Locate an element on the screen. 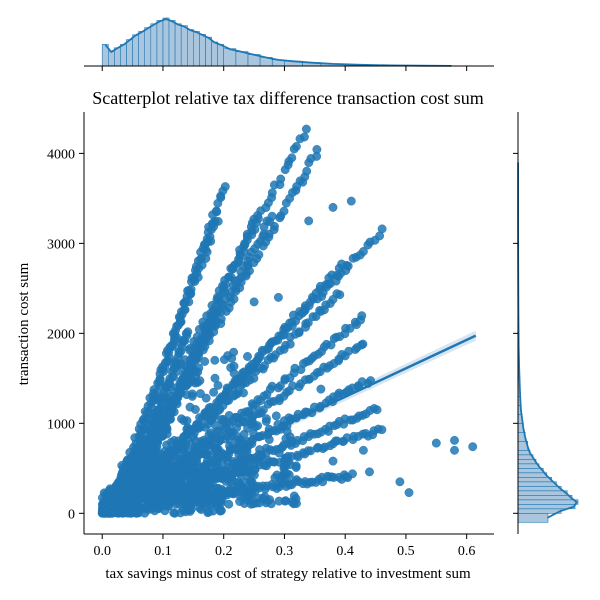 This screenshot has height=600, width=600. x-tick-label: 0.1 is located at coordinates (163, 551).